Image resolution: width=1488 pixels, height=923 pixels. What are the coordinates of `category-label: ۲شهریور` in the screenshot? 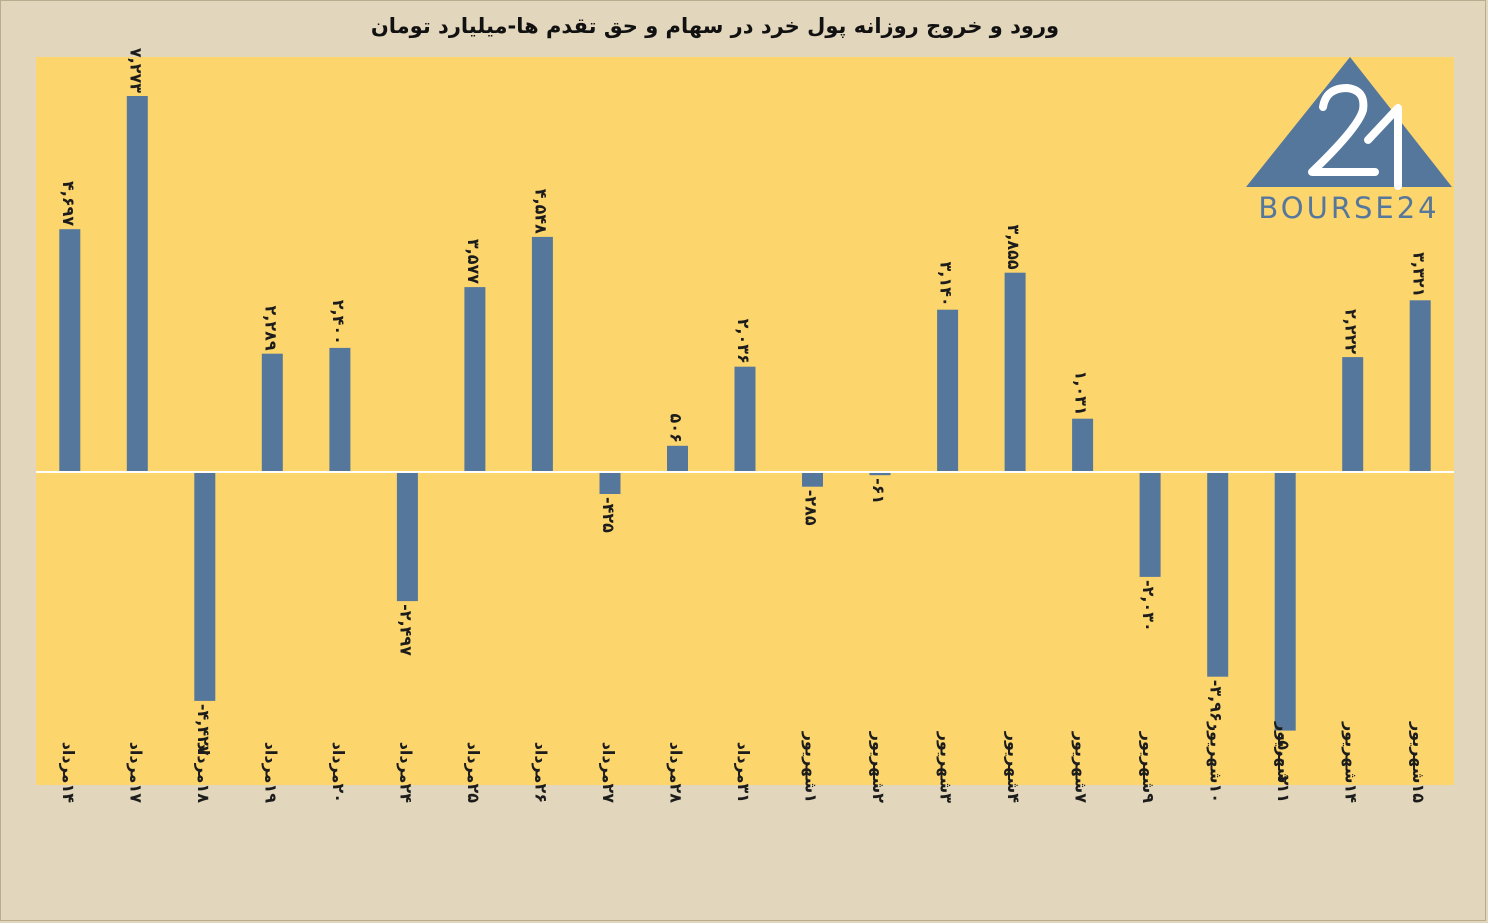 It's located at (878, 767).